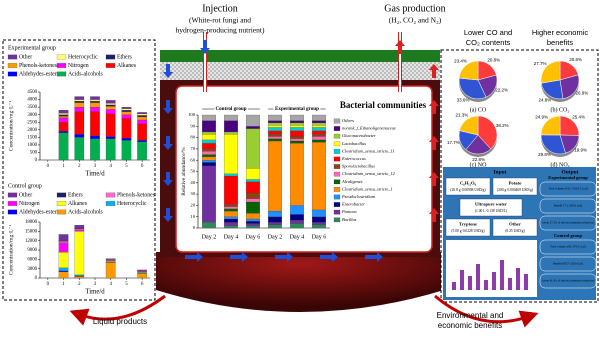  I want to click on outcome-text: Benefit 17.2 USD/t (cal), so click(568, 206).